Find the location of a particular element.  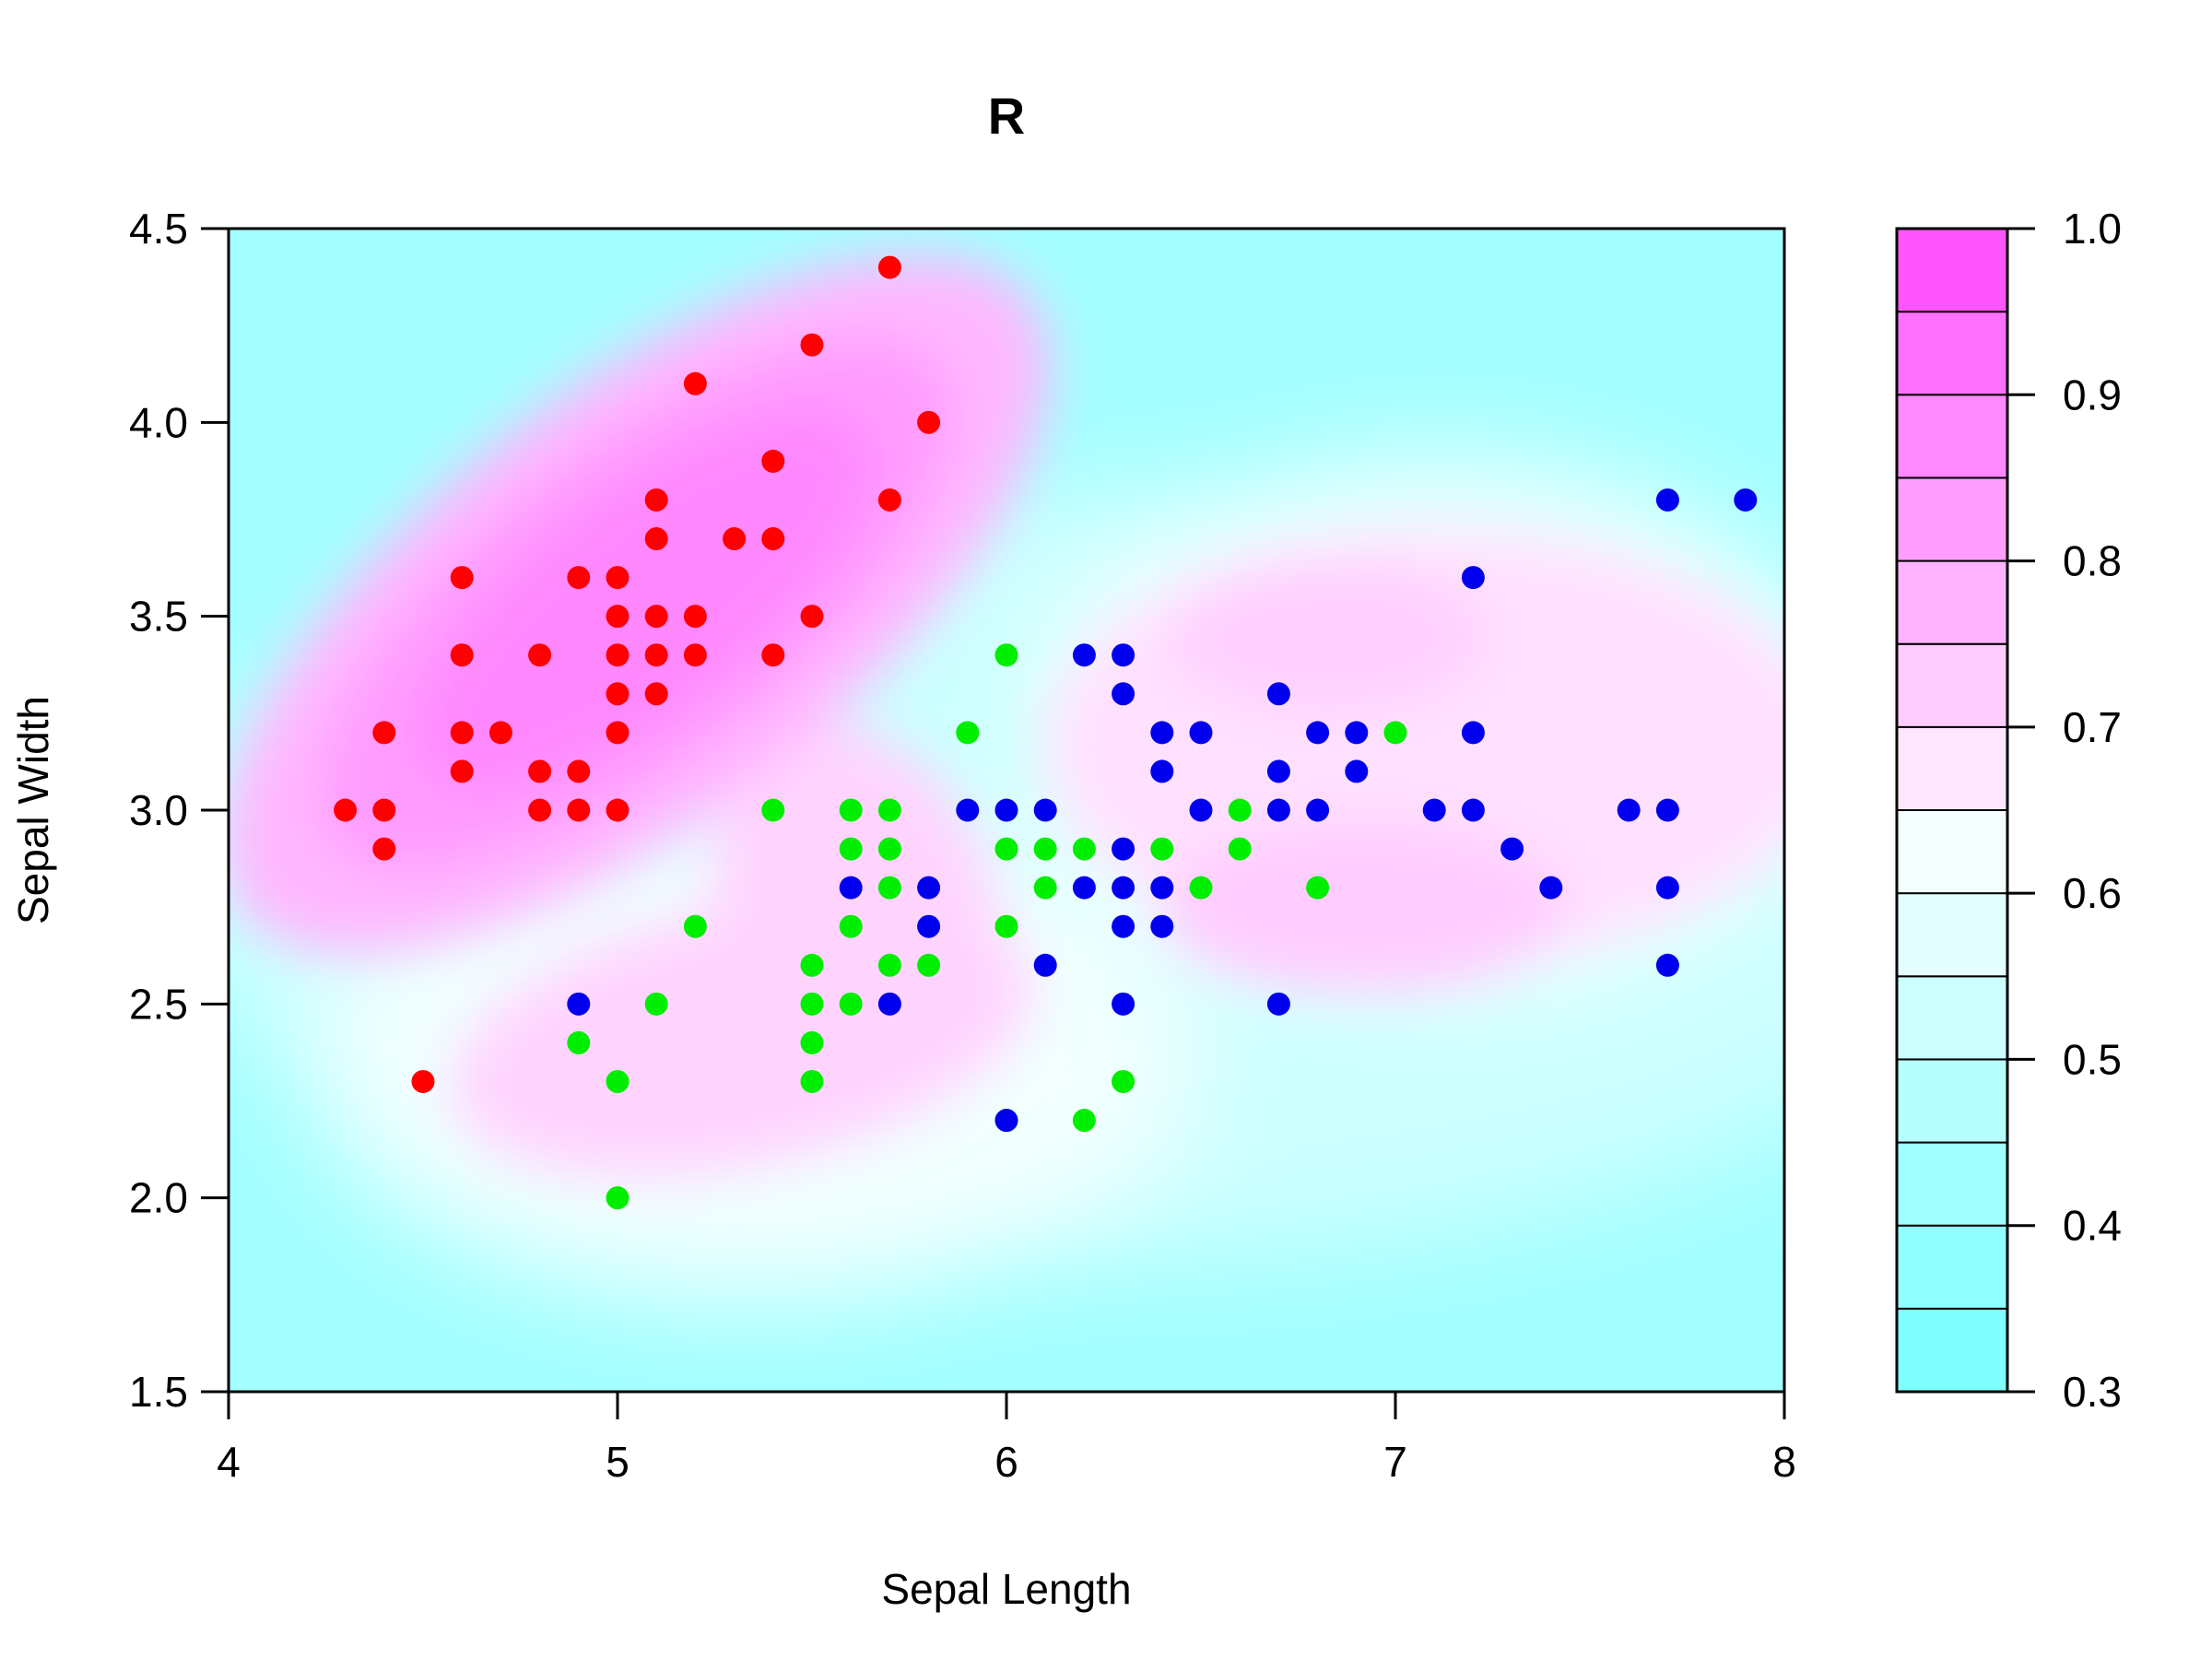

color-key-frame is located at coordinates (1952, 810).